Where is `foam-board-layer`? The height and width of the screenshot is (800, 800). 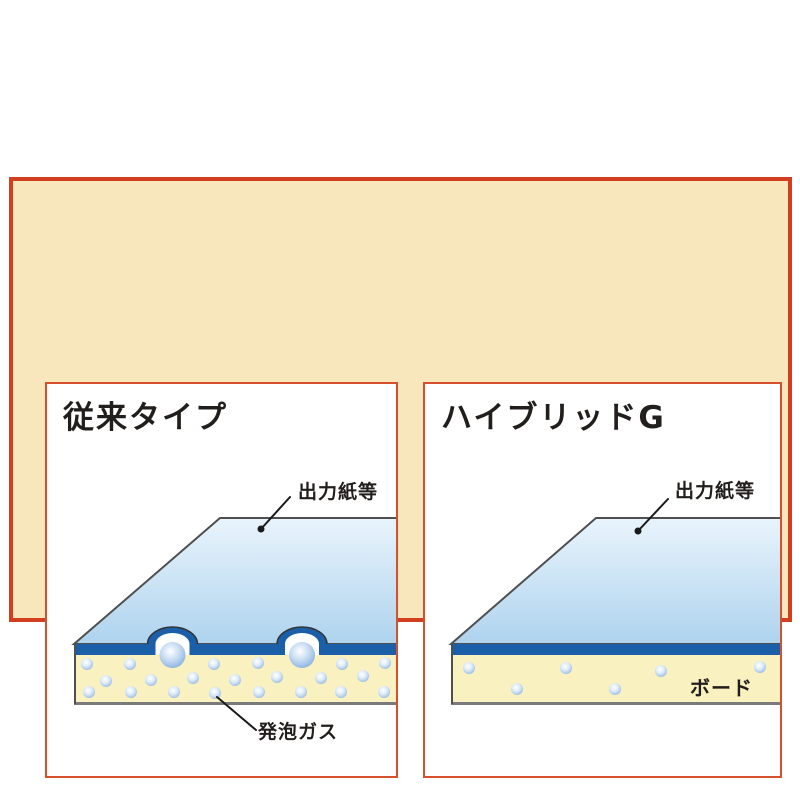 foam-board-layer is located at coordinates (615, 679).